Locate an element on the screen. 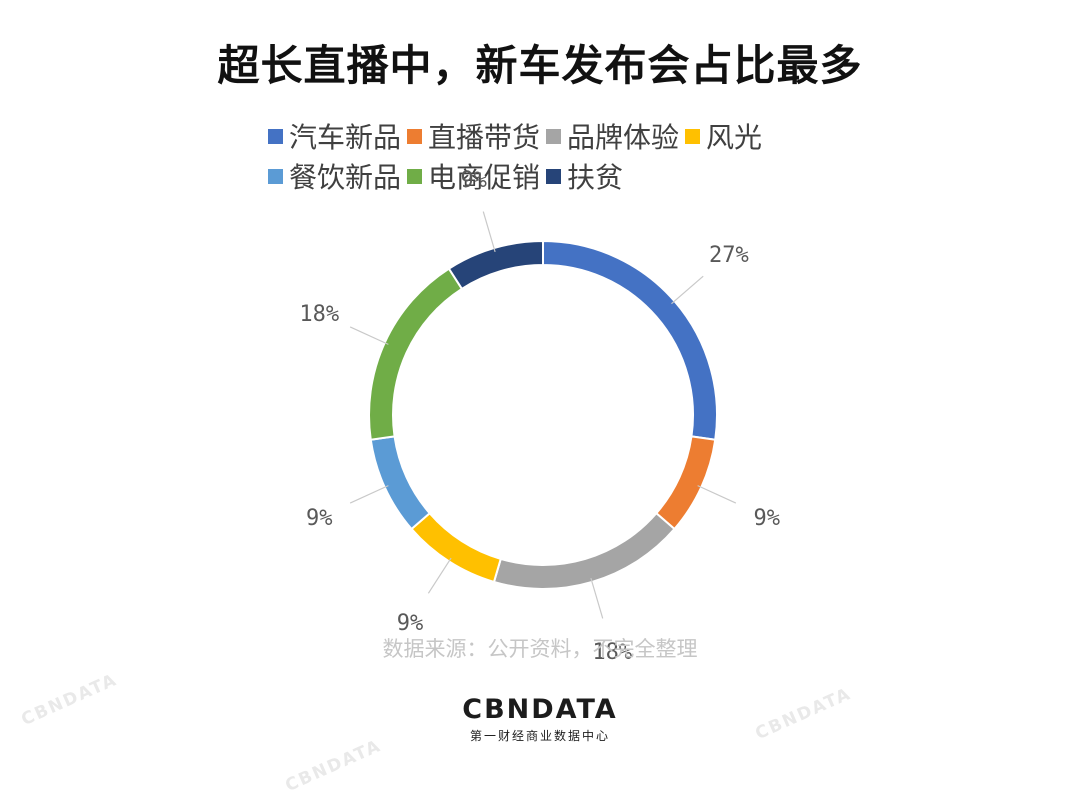 Image resolution: width=1080 pixels, height=799 pixels. legend-label-4: 餐饮新品 is located at coordinates (345, 177).